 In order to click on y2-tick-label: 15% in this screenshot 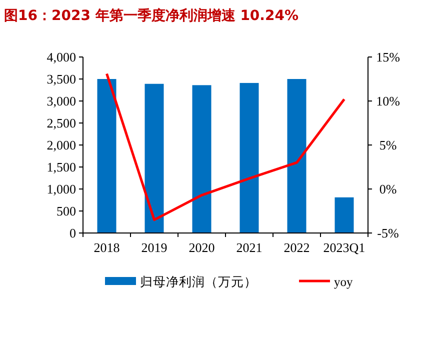, I will do `click(388, 57)`.